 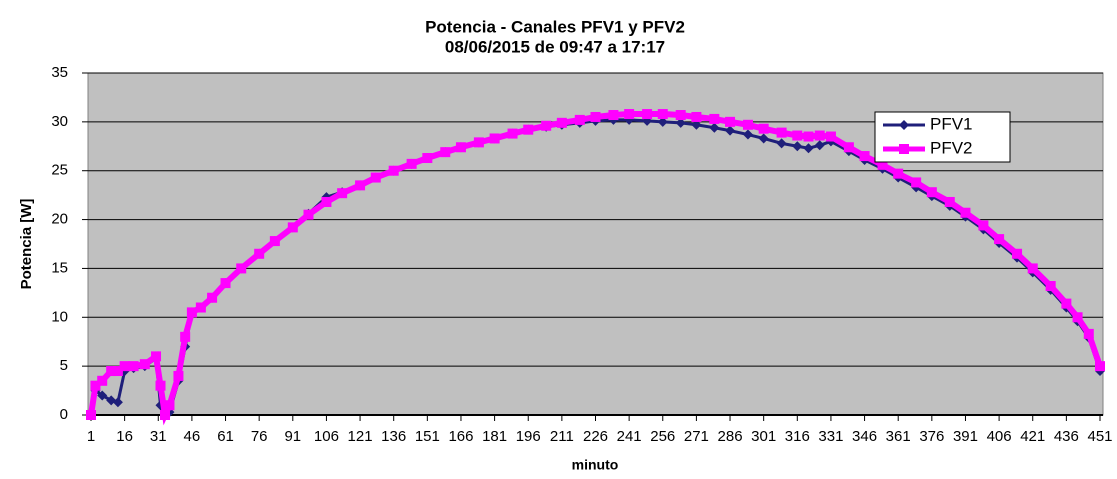 What do you see at coordinates (696, 436) in the screenshot?
I see `x-tick-label: 271` at bounding box center [696, 436].